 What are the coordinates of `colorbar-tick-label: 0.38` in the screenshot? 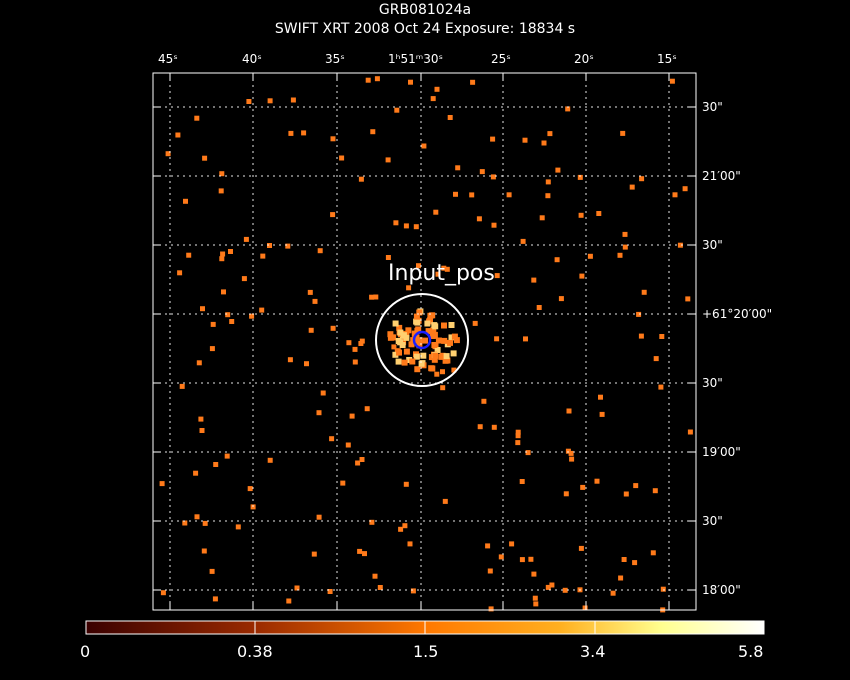 It's located at (255, 651).